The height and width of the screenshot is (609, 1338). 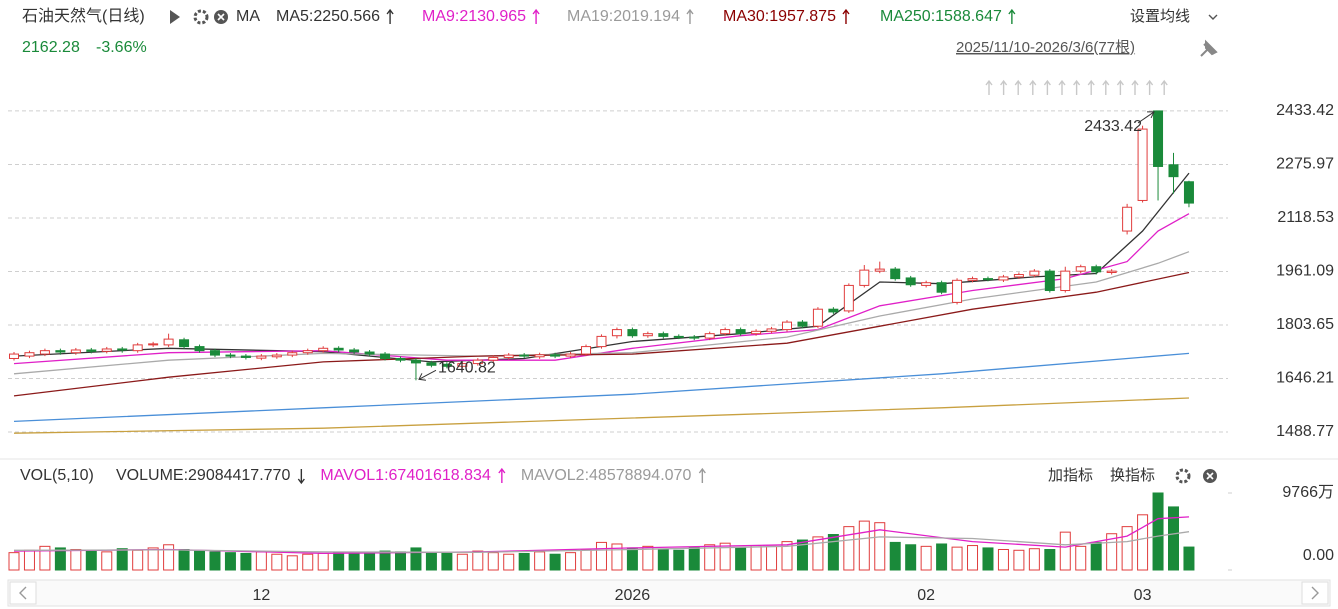 What do you see at coordinates (1132, 475) in the screenshot?
I see `switch-indicator: 换指标` at bounding box center [1132, 475].